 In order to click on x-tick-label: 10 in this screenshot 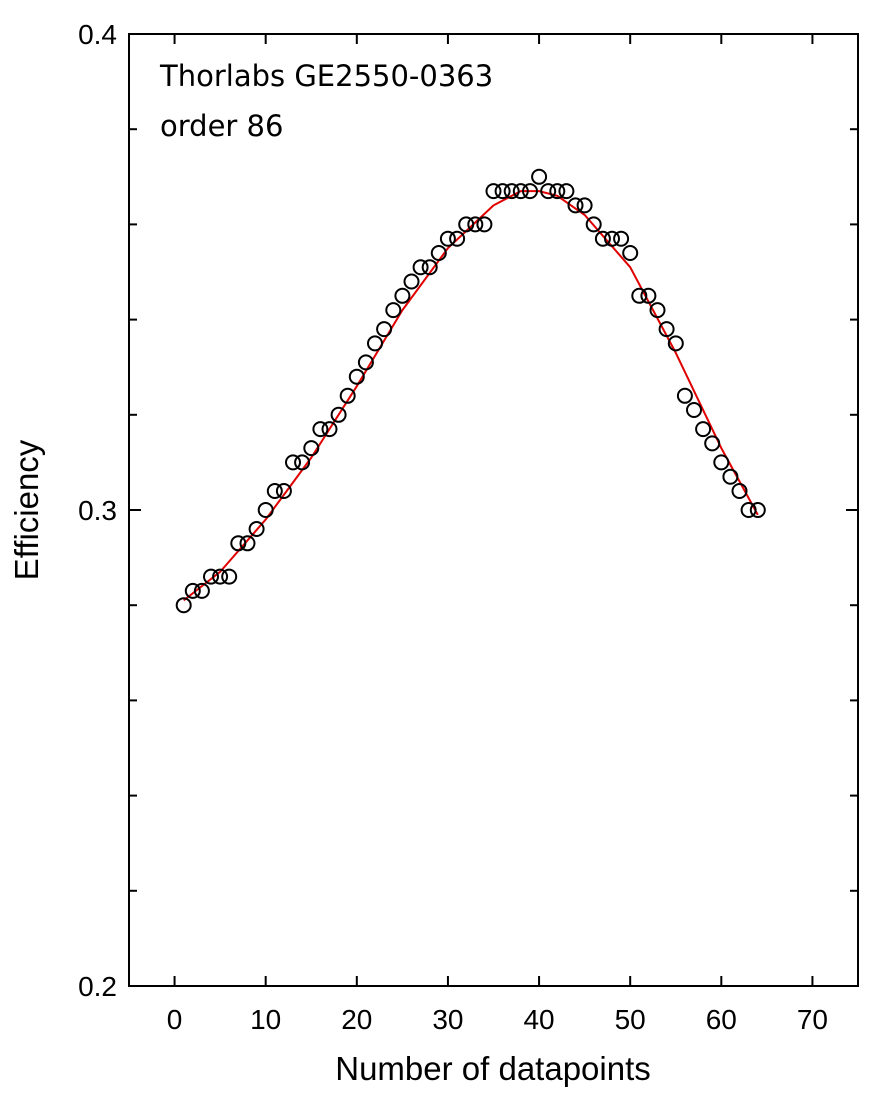, I will do `click(265, 1019)`.